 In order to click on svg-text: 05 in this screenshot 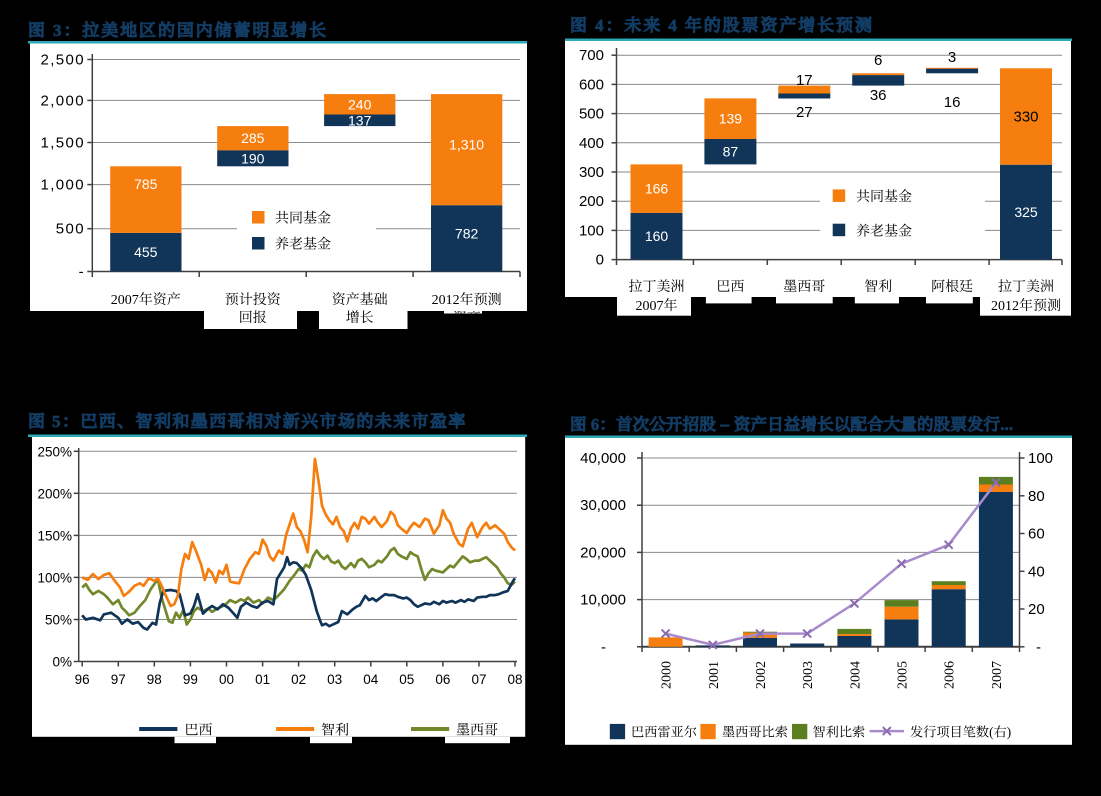, I will do `click(406, 679)`.